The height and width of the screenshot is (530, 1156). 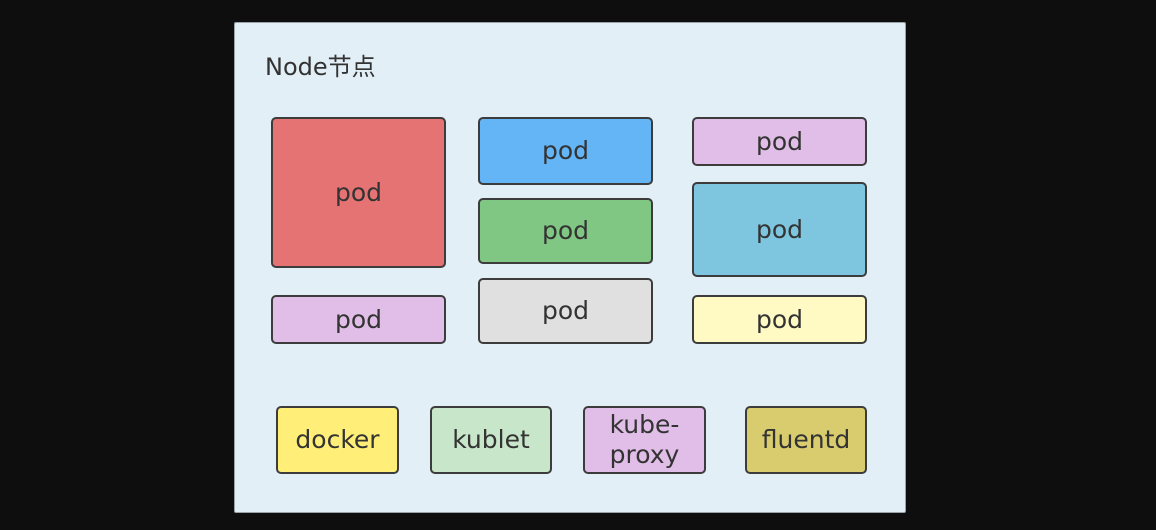 I want to click on node-title: Node节点, so click(x=320, y=67).